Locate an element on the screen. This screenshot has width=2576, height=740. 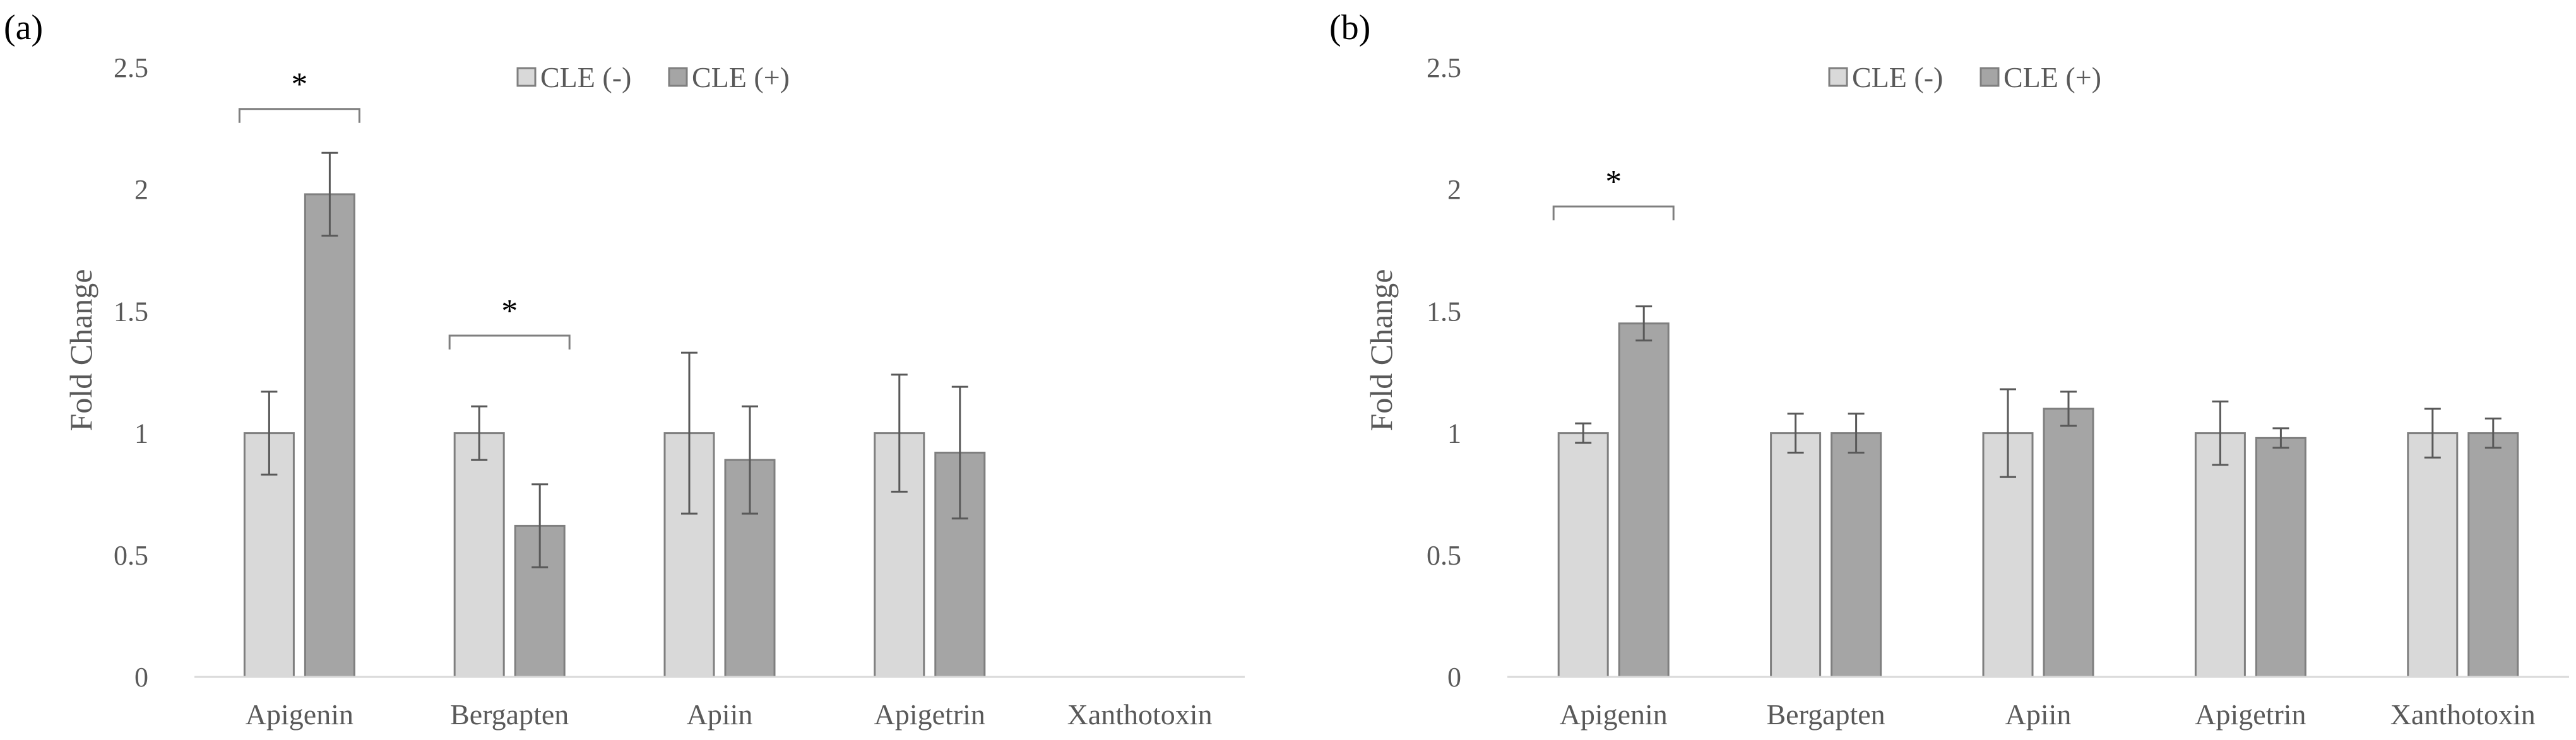
y-axis-title-b: Fold Change is located at coordinates (1381, 350).